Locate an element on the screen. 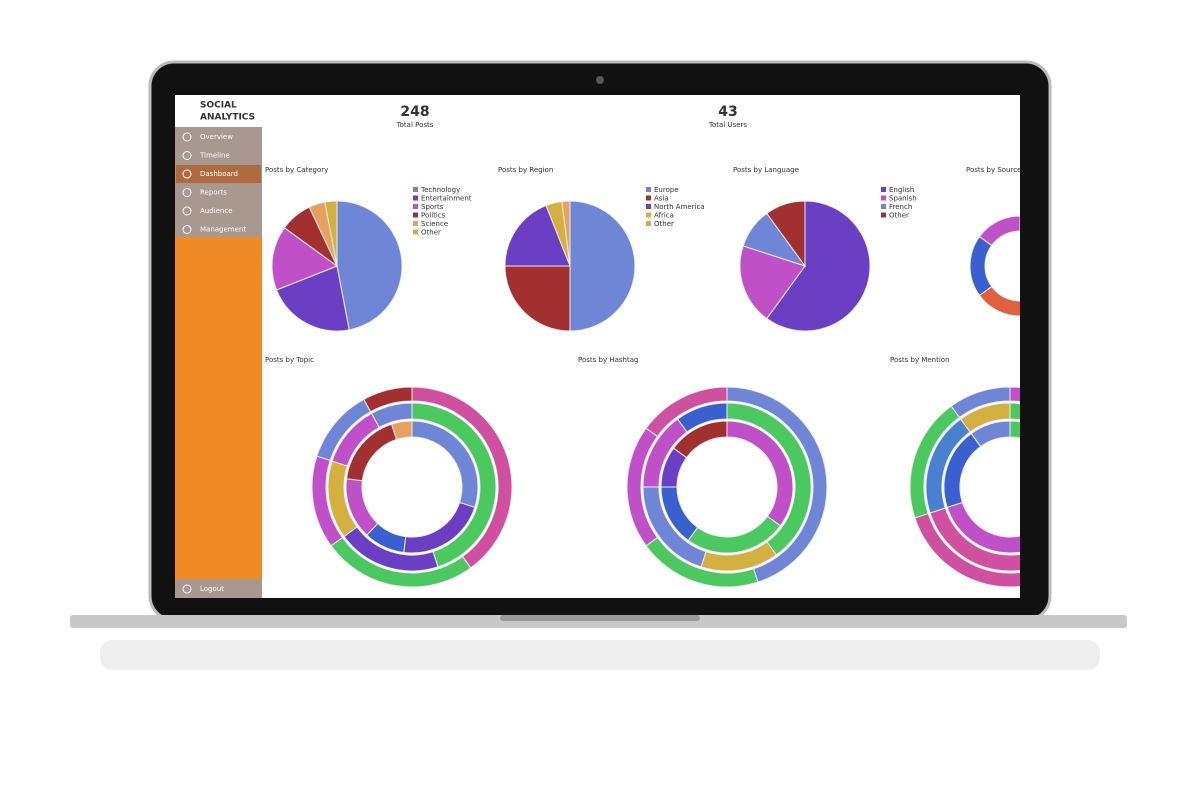 The width and height of the screenshot is (1200, 785). base is located at coordinates (598, 621).